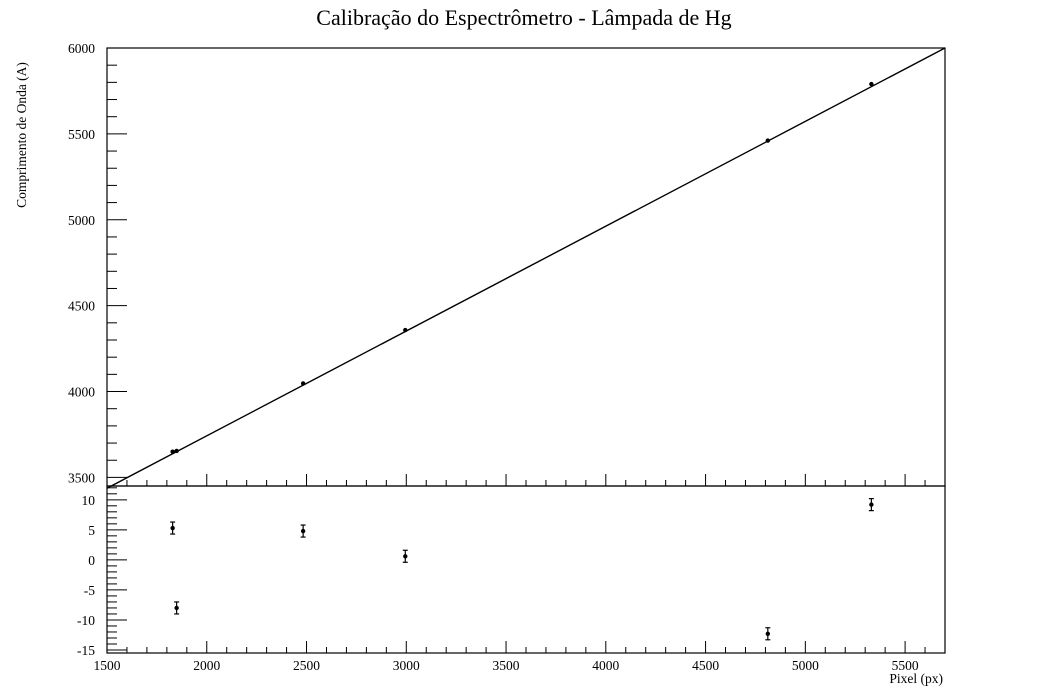 This screenshot has height=695, width=1050. What do you see at coordinates (805, 665) in the screenshot?
I see `x-tick-label: 5000` at bounding box center [805, 665].